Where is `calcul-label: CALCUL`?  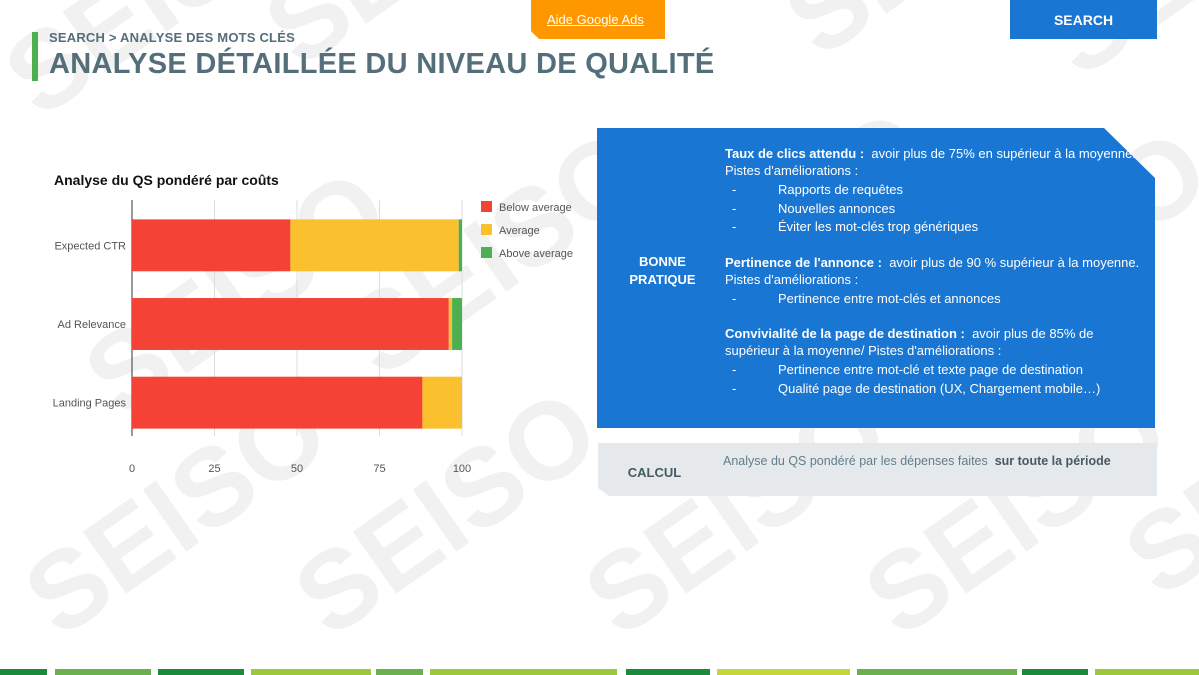
calcul-label: CALCUL is located at coordinates (654, 472).